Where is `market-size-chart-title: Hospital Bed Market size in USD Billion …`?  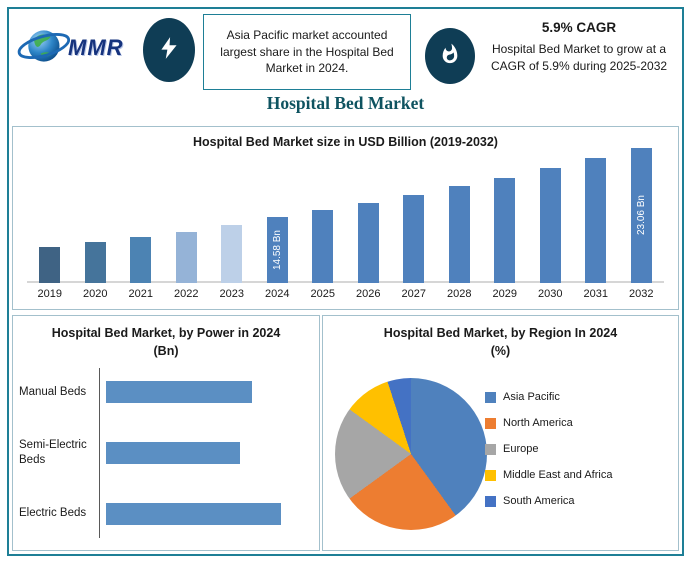 market-size-chart-title: Hospital Bed Market size in USD Billion … is located at coordinates (345, 142).